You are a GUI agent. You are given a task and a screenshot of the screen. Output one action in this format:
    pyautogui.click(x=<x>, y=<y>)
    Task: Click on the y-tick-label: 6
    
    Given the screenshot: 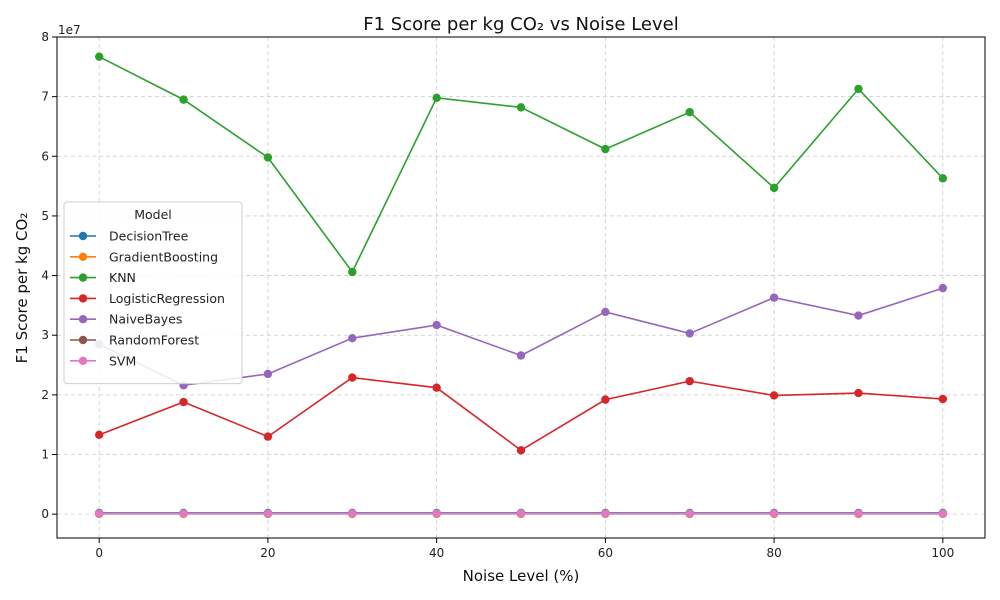 What is the action you would take?
    pyautogui.click(x=45, y=156)
    